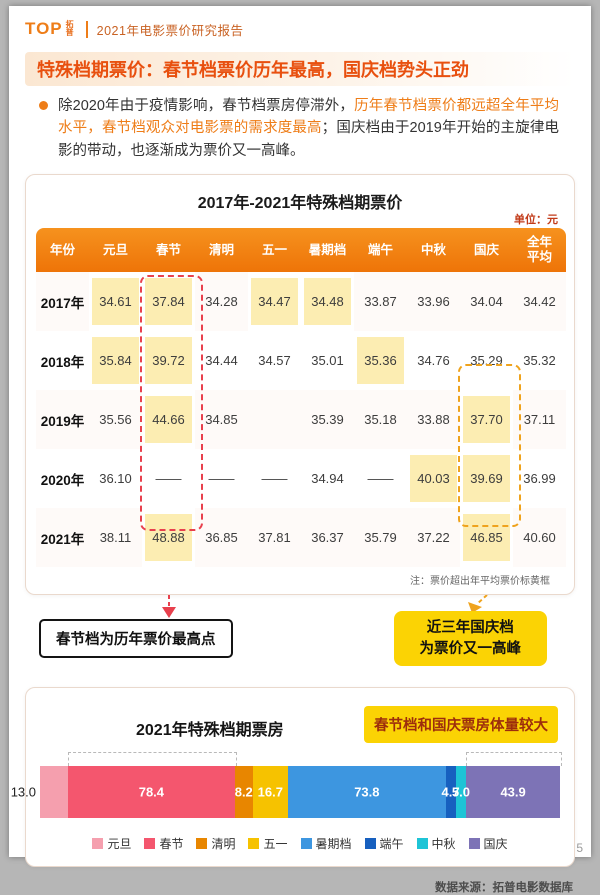 This screenshot has height=895, width=600. I want to click on legend-label: 中秋, so click(443, 844).